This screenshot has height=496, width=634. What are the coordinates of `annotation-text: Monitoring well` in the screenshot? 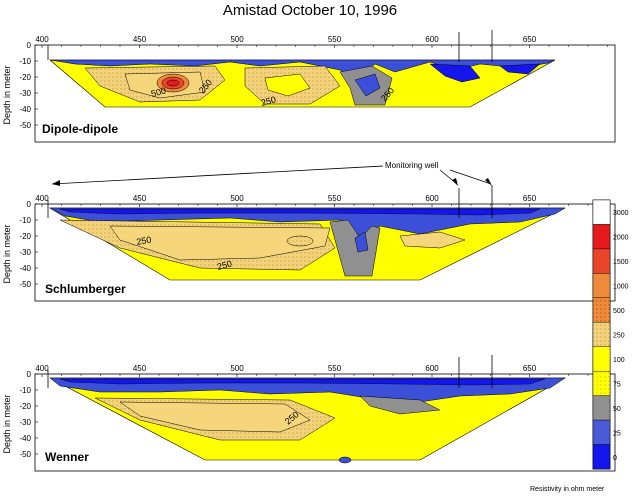 It's located at (412, 165).